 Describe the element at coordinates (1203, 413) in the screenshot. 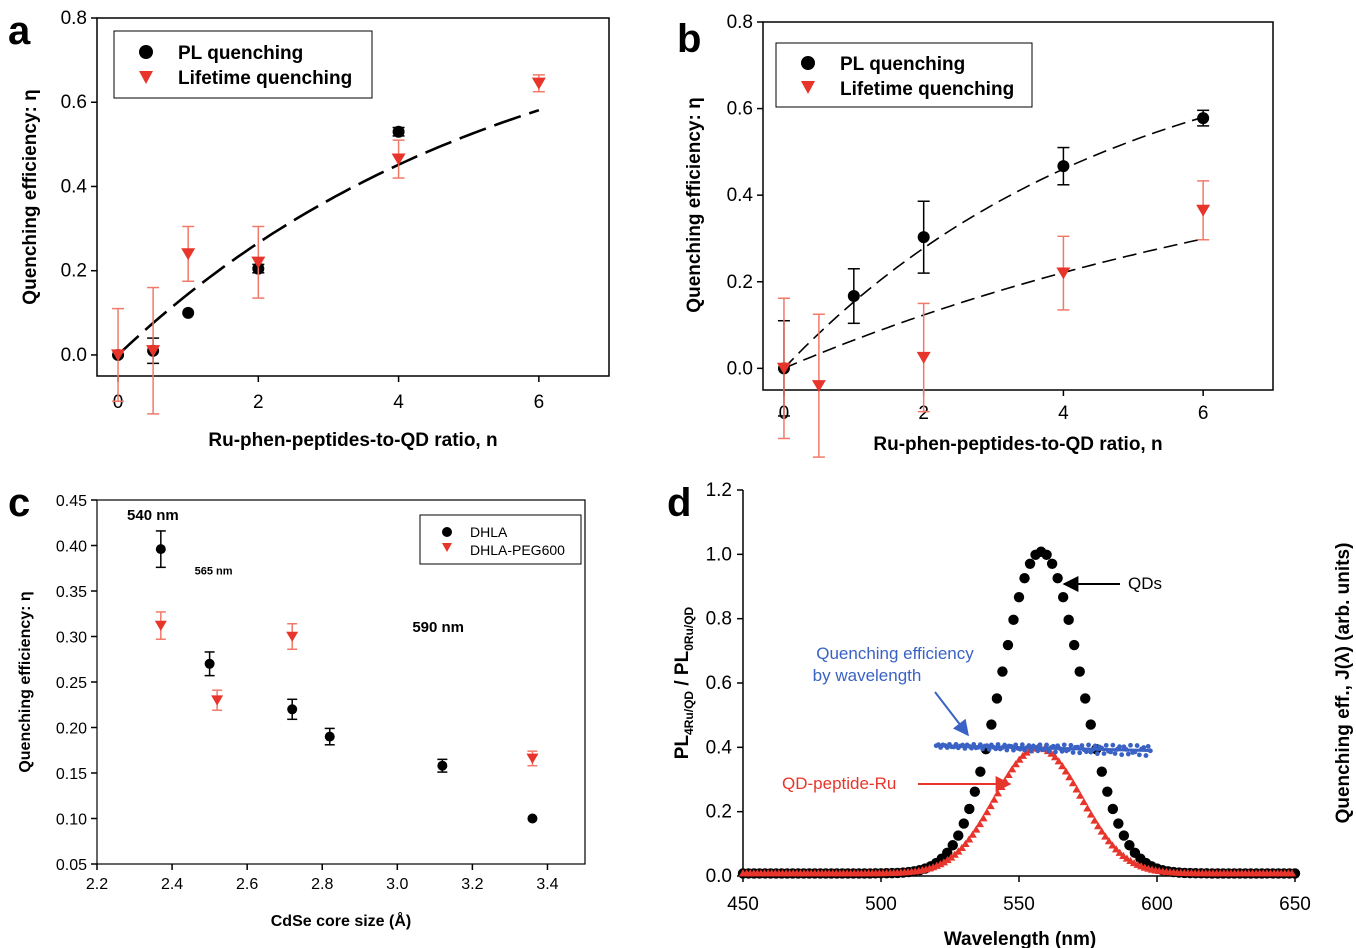

I see `x-tick-label: 6` at that location.